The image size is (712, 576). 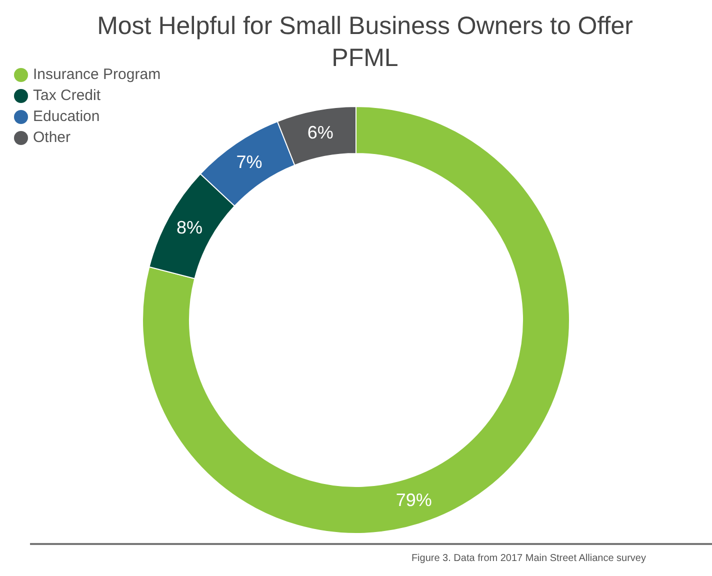 I want to click on legend-label: Tax Credit, so click(x=67, y=95).